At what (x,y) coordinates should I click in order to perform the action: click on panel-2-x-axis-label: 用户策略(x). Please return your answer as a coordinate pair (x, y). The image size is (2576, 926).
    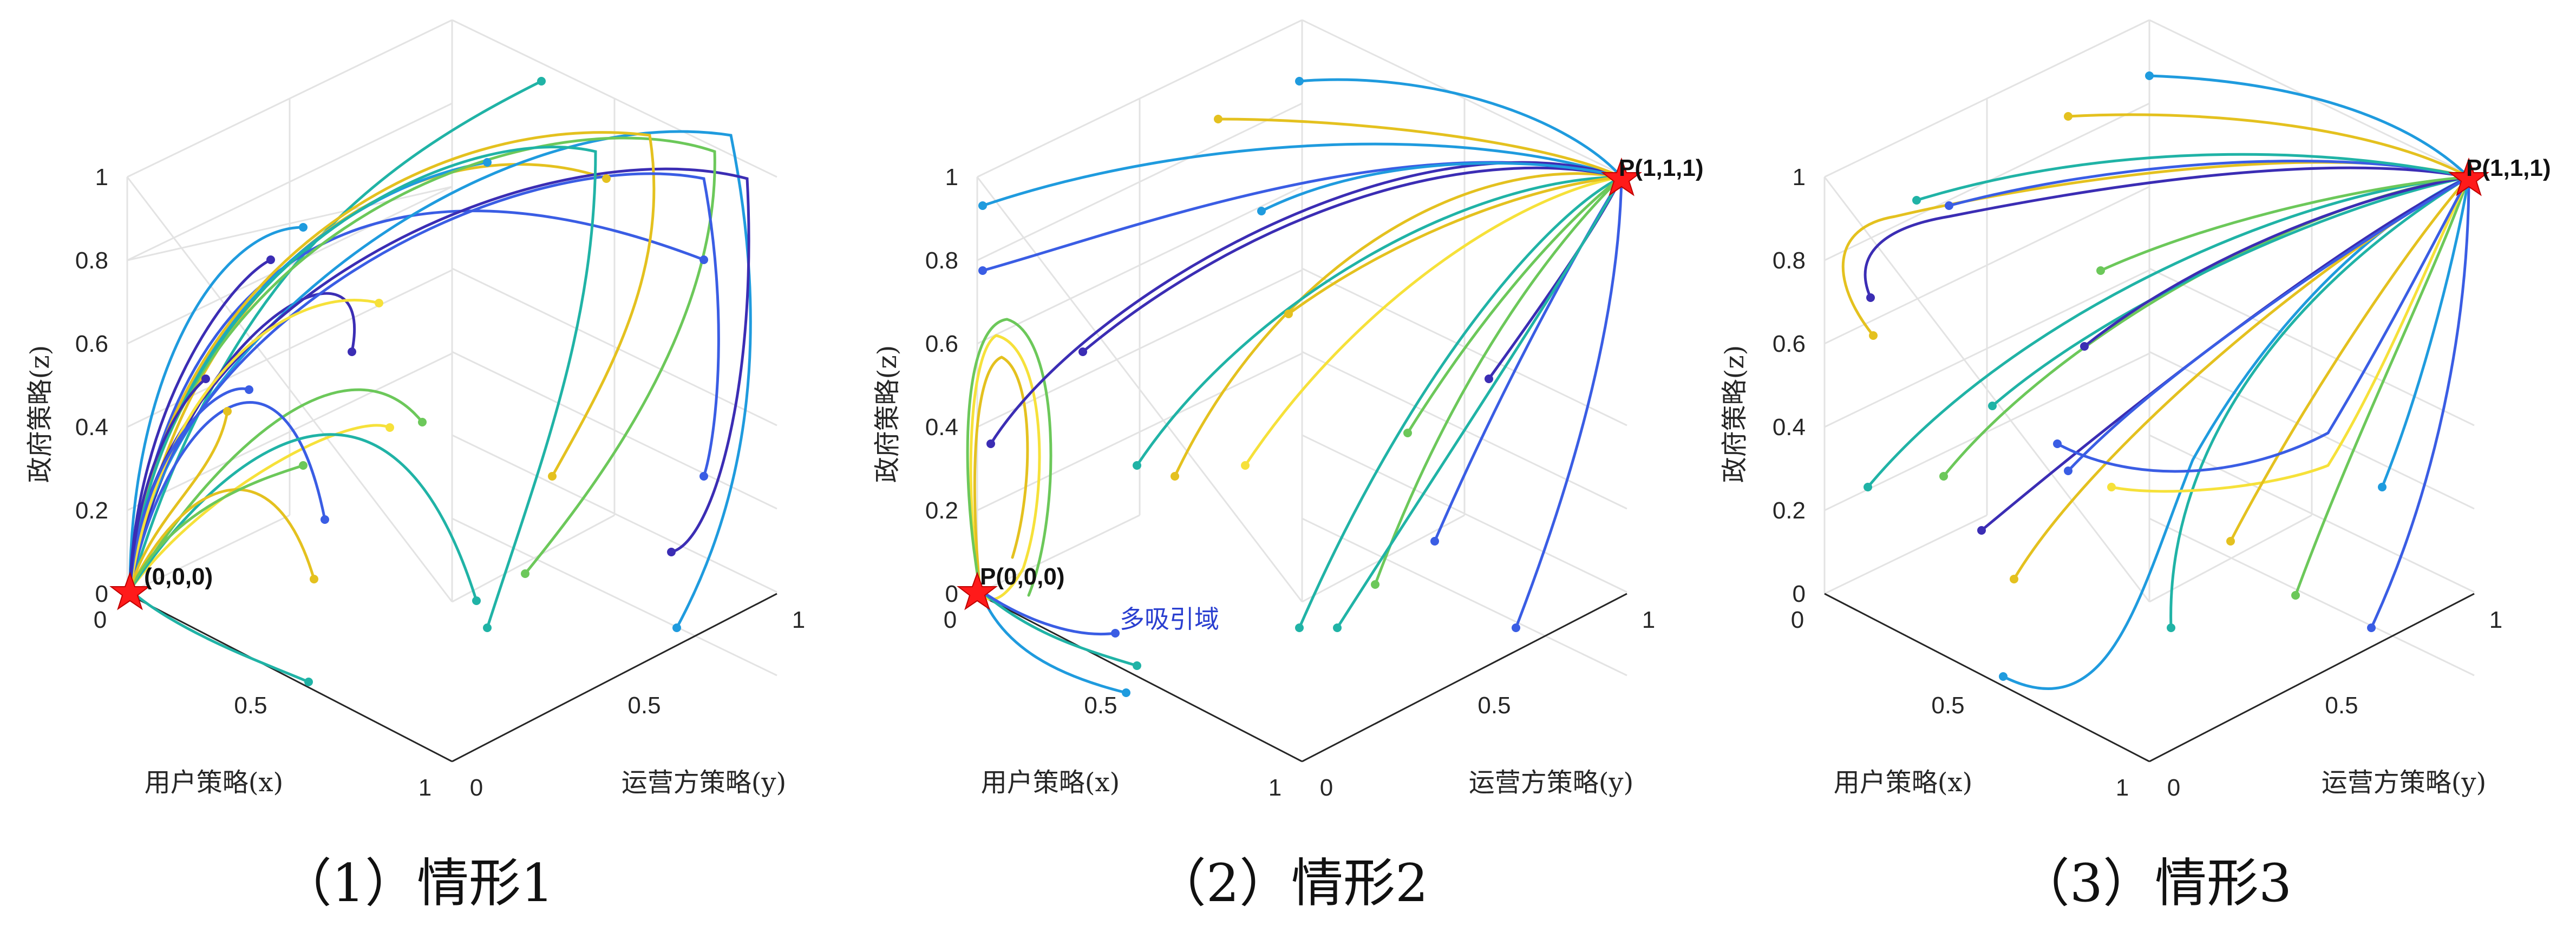
    Looking at the image, I should click on (1050, 782).